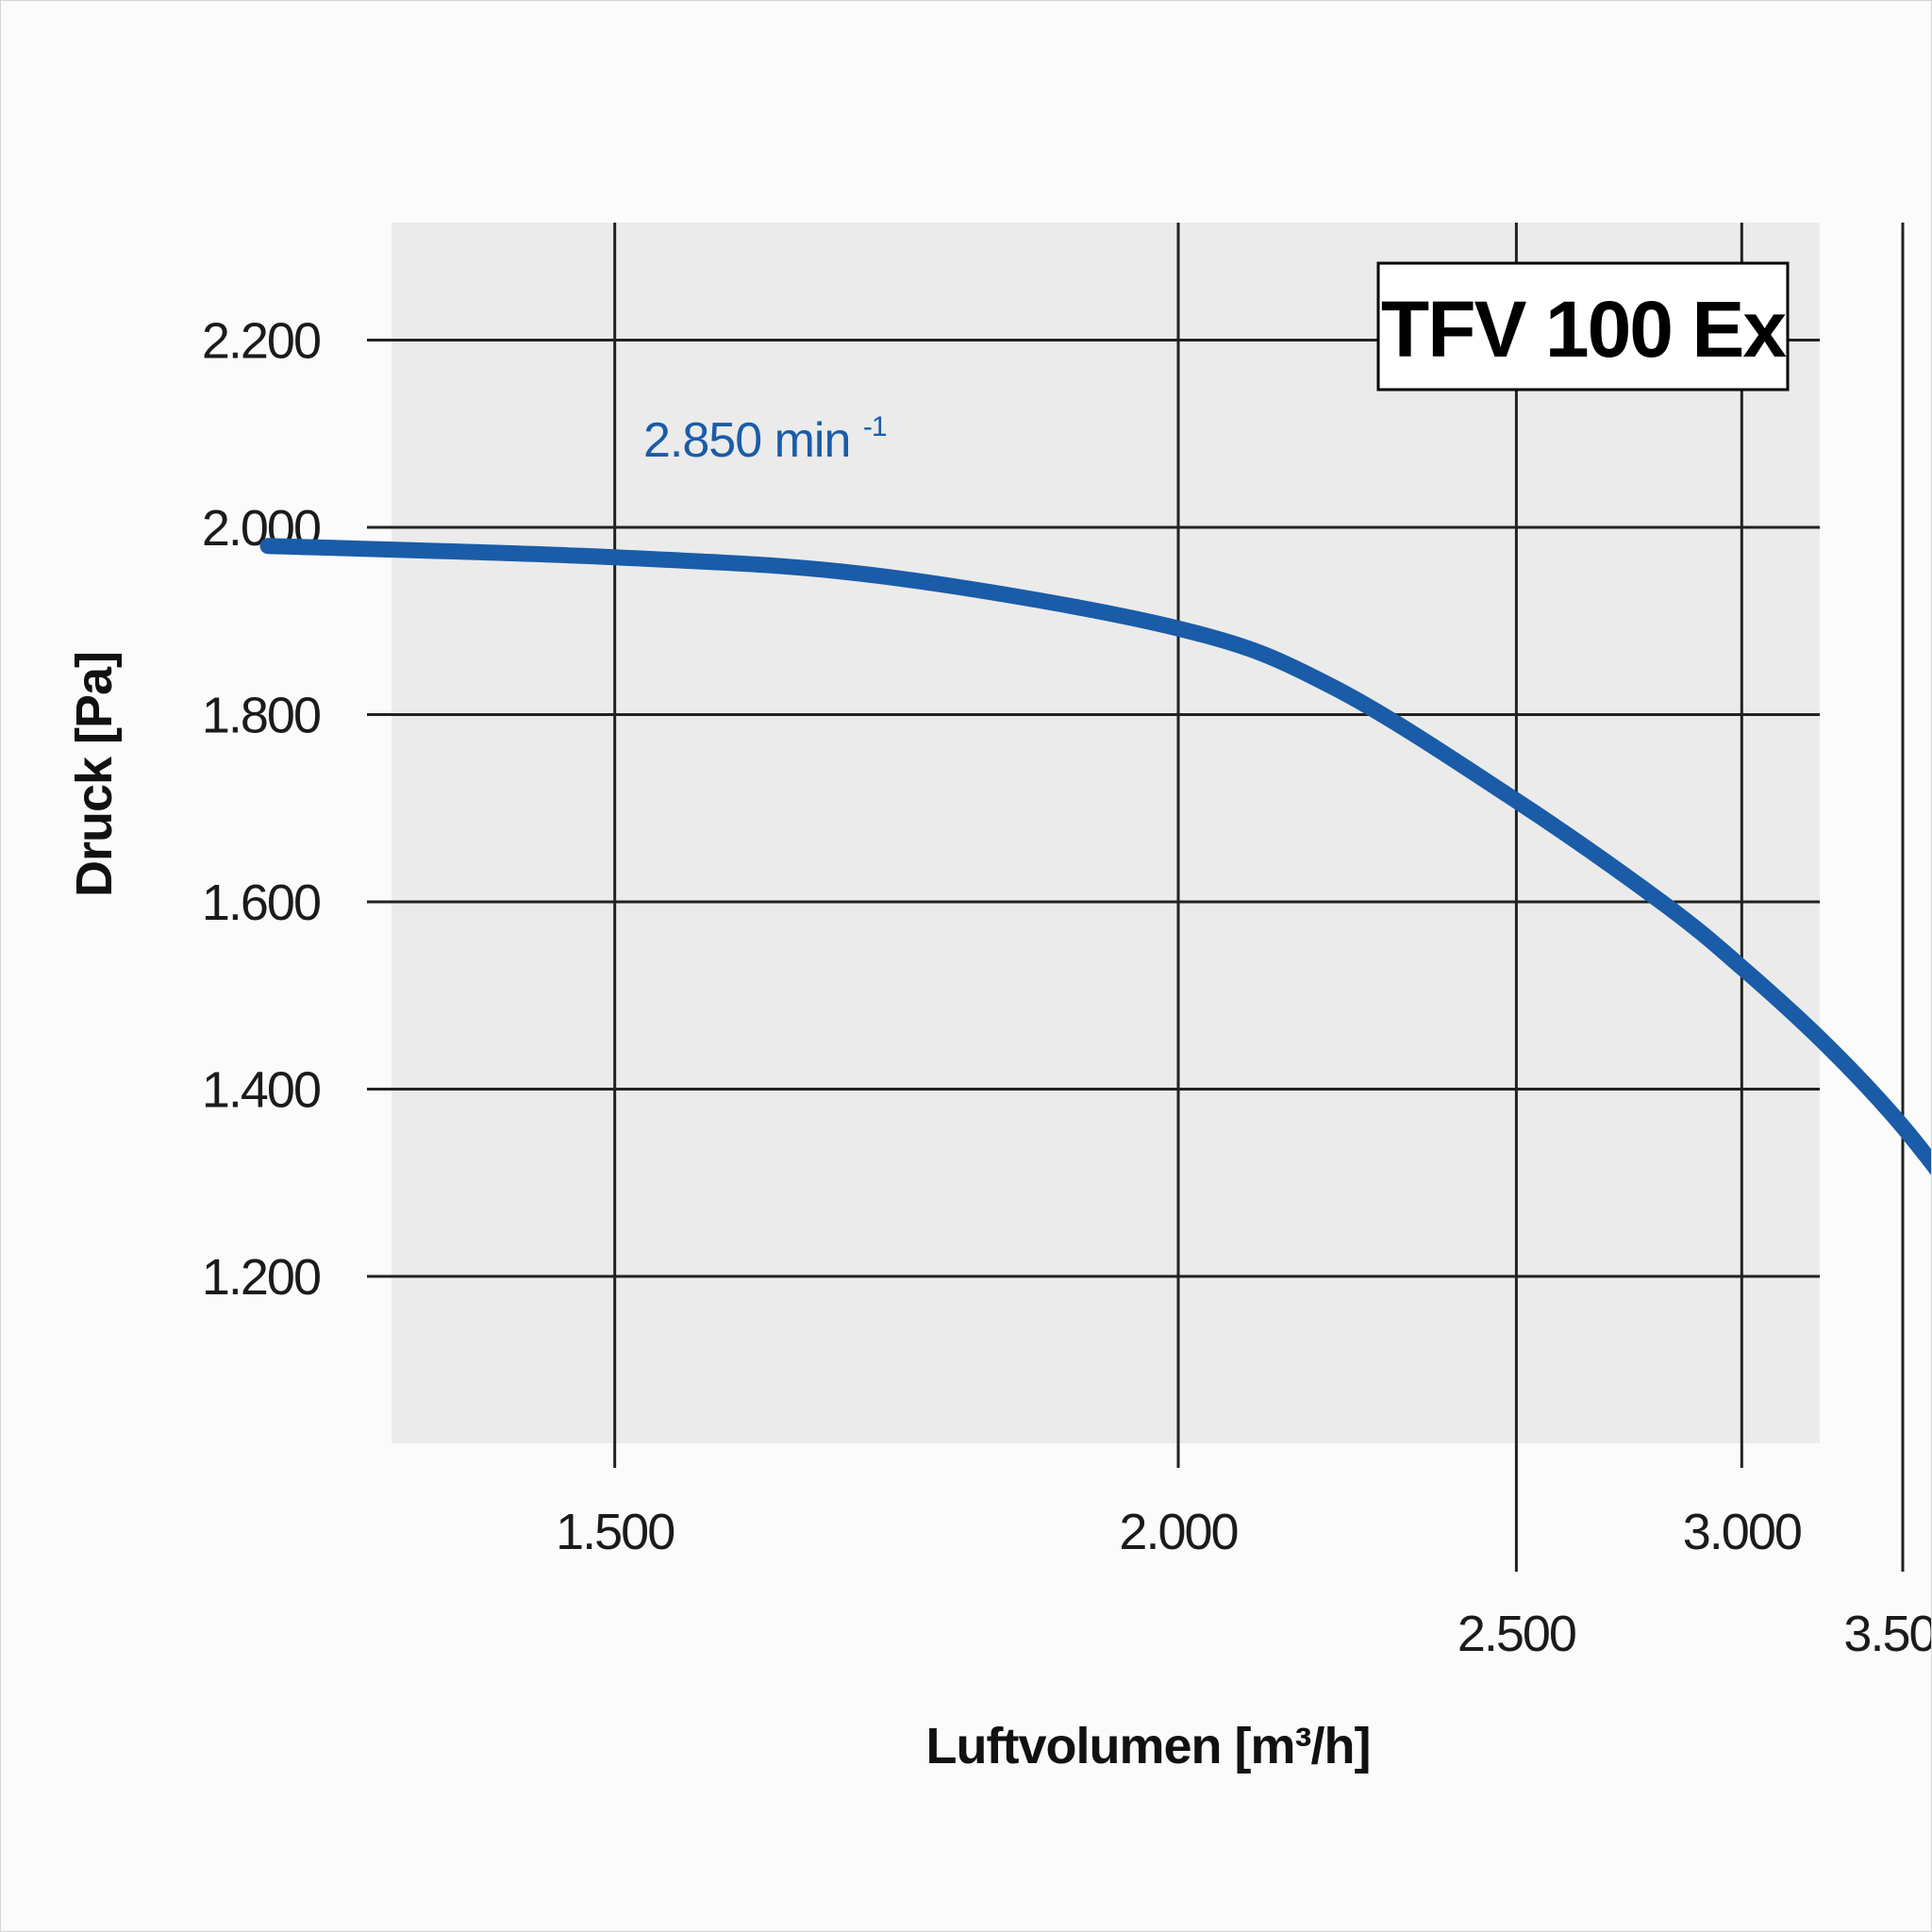 This screenshot has height=1932, width=1932. I want to click on series-label-superscript: -1, so click(875, 426).